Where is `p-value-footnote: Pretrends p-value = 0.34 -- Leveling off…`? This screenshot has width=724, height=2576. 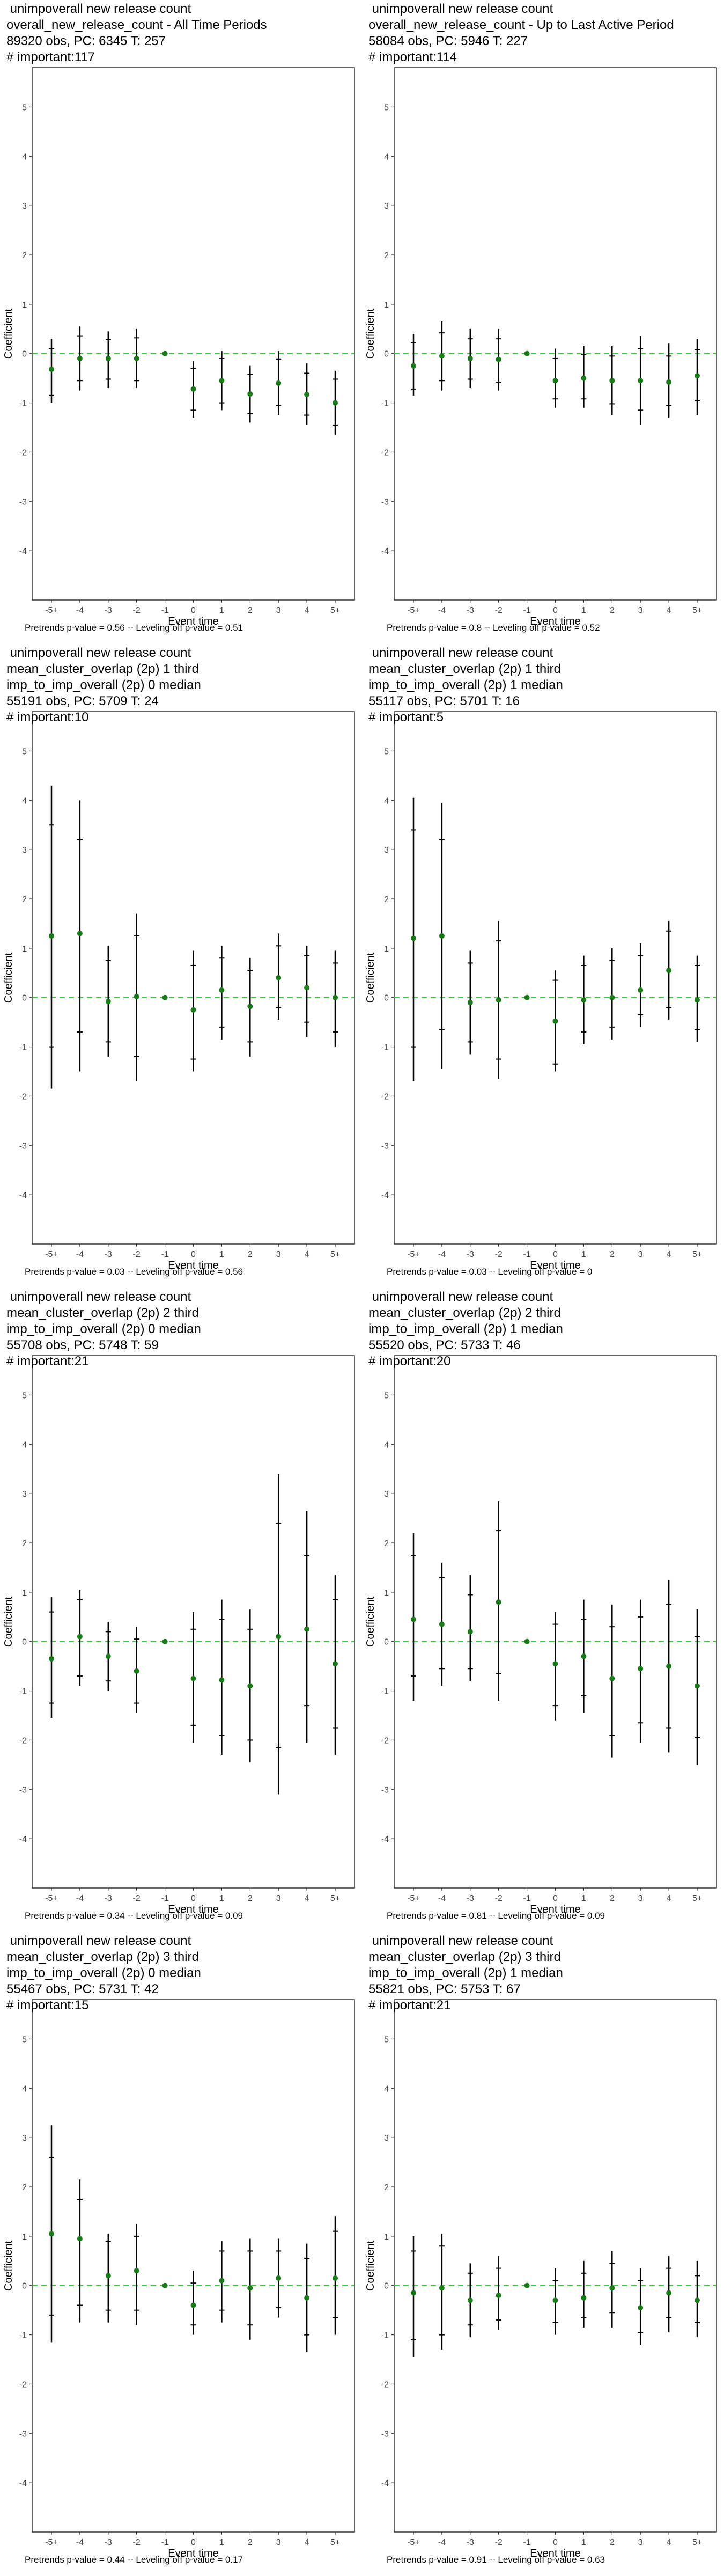
p-value-footnote: Pretrends p-value = 0.34 -- Leveling off… is located at coordinates (134, 1916).